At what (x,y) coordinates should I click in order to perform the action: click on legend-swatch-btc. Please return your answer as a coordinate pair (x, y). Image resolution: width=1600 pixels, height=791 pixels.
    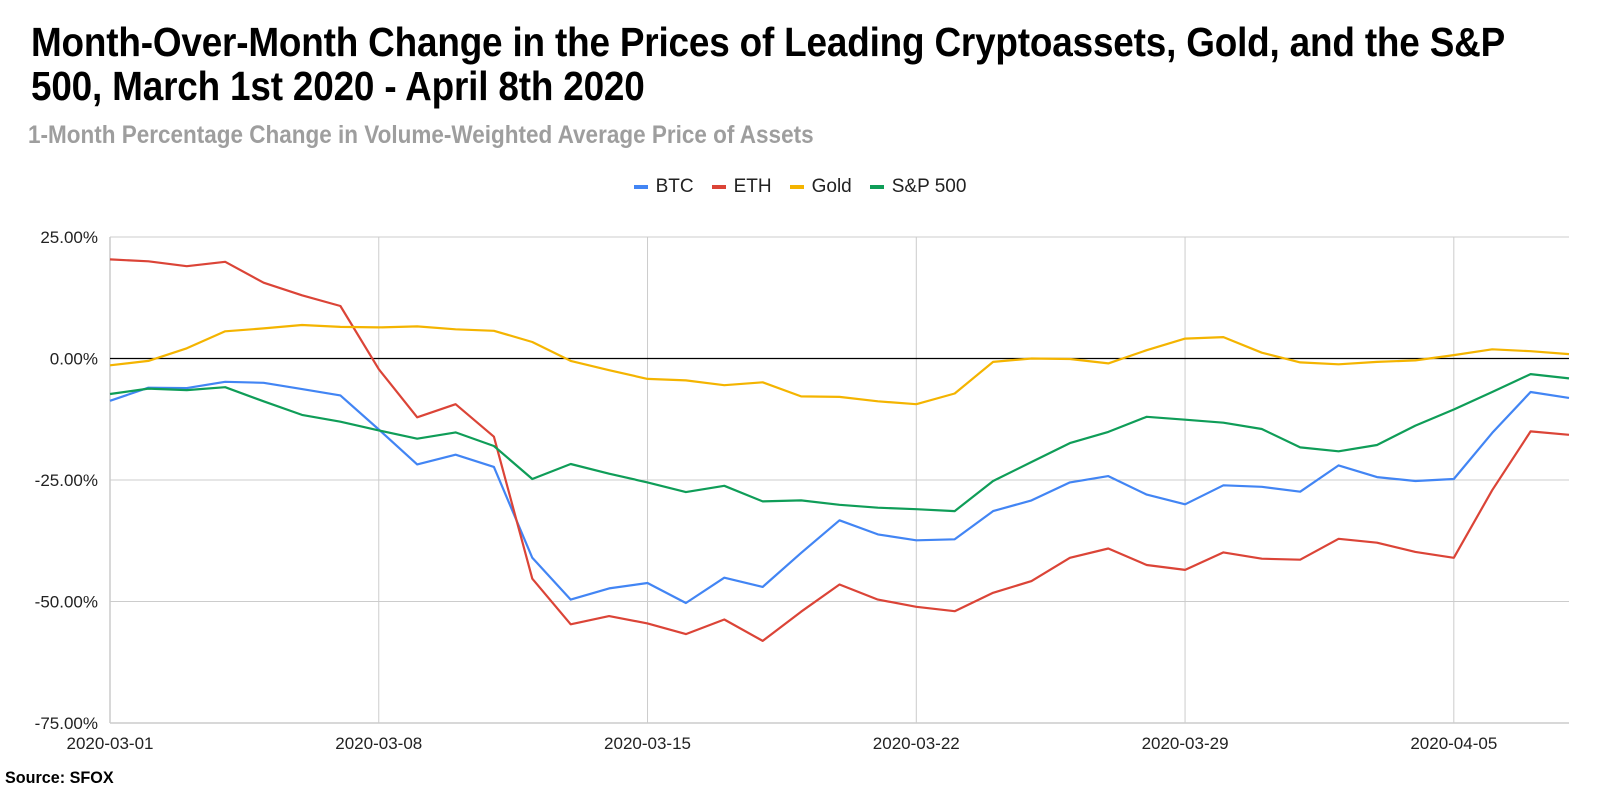
    Looking at the image, I should click on (640, 187).